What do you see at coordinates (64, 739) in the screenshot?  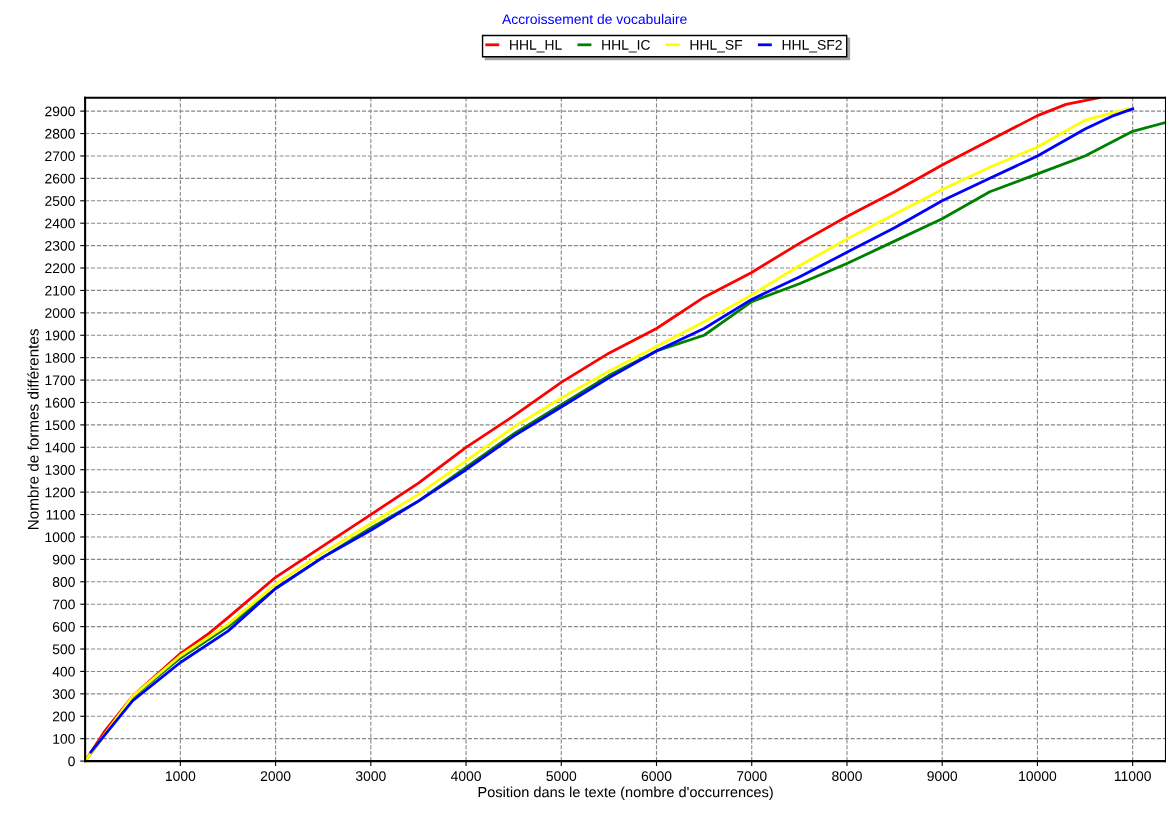 I see `y-tick-label: 100` at bounding box center [64, 739].